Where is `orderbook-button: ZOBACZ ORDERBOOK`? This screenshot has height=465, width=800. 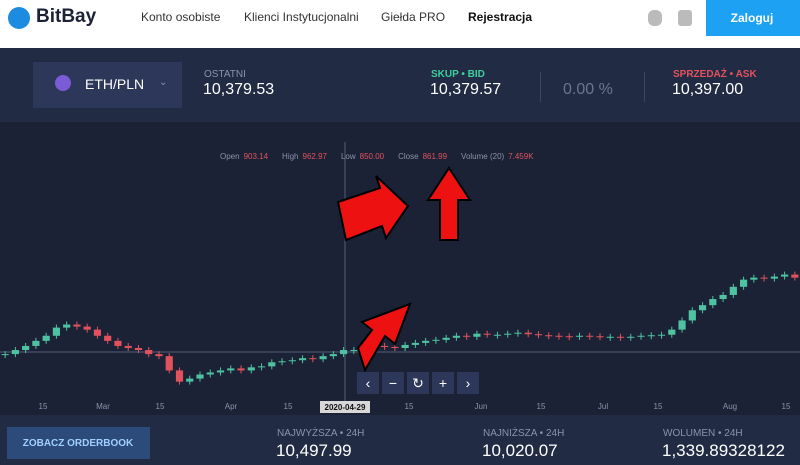
orderbook-button: ZOBACZ ORDERBOOK is located at coordinates (78, 443).